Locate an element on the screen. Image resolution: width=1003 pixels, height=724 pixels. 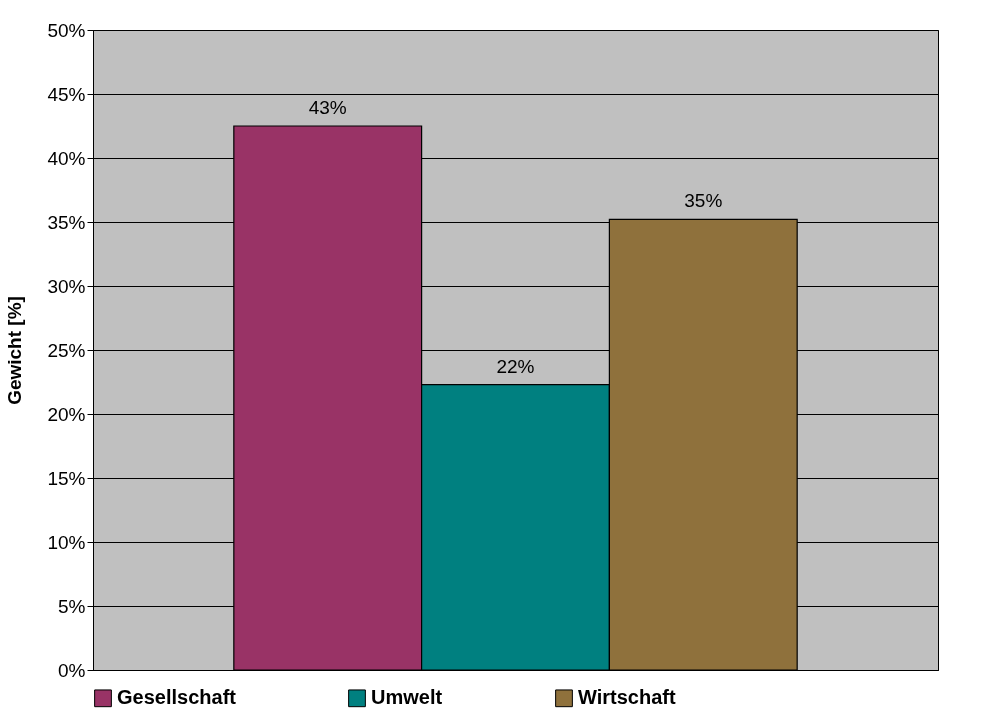
y-tick-label: 45% is located at coordinates (66, 94).